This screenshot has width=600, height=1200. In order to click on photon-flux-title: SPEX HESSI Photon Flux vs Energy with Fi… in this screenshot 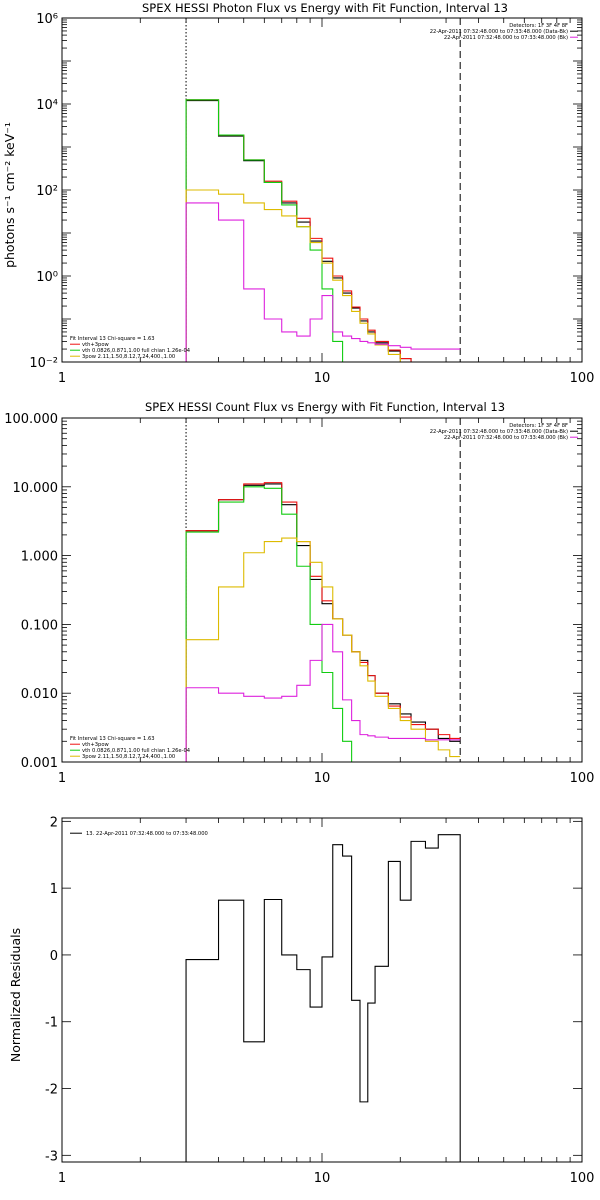, I will do `click(325, 8)`.